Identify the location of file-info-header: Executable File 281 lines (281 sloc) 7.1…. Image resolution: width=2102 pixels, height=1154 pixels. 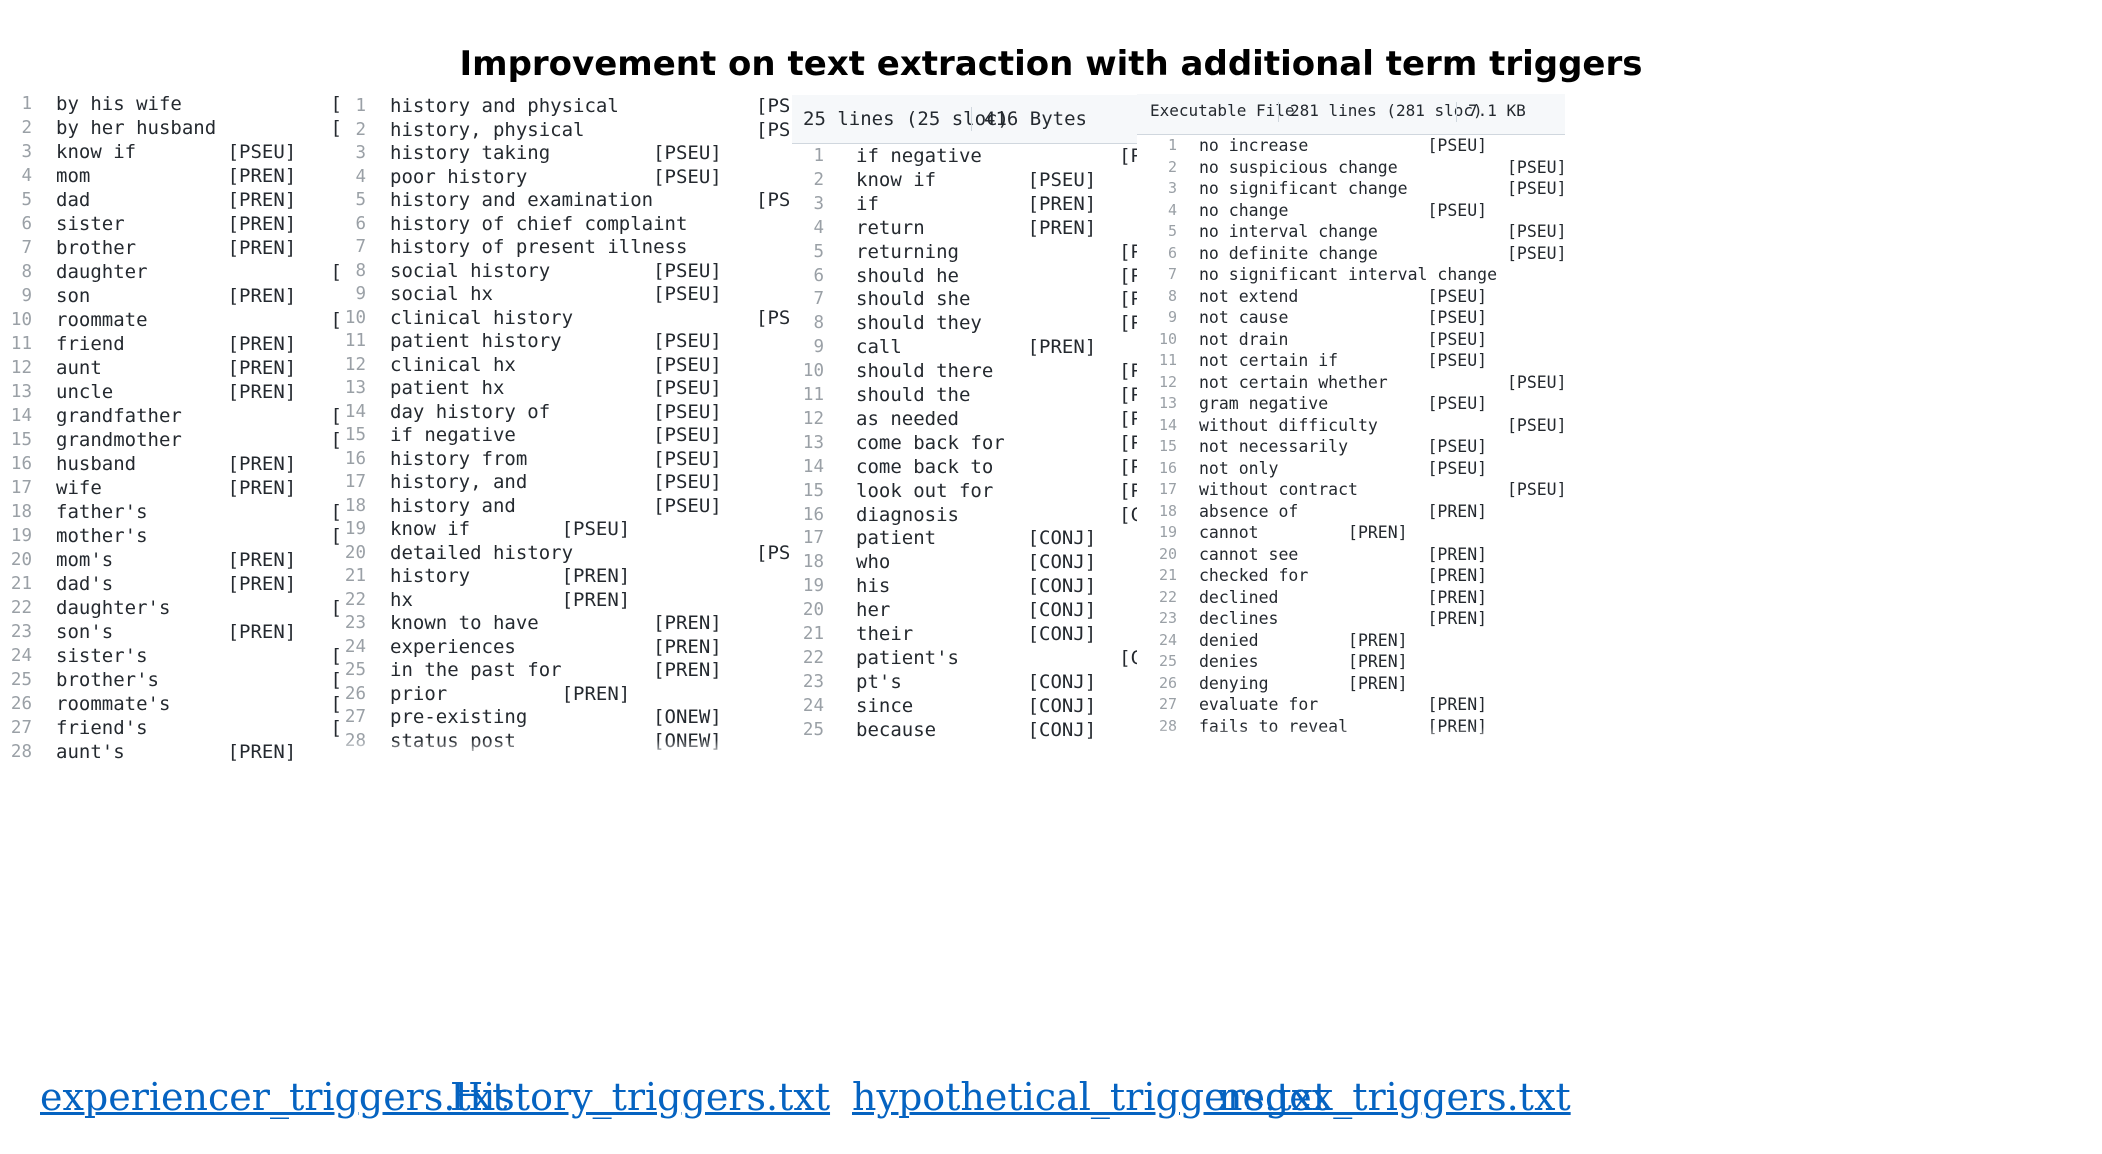
(1351, 114).